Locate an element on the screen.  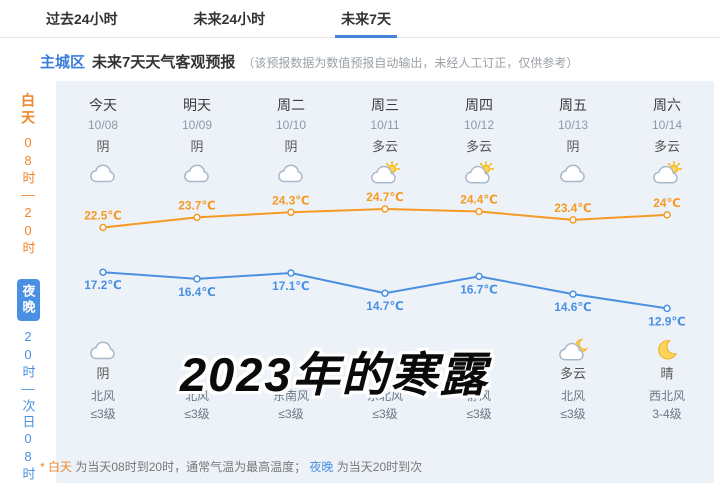
svg-text: 12.9℃ is located at coordinates (667, 321).